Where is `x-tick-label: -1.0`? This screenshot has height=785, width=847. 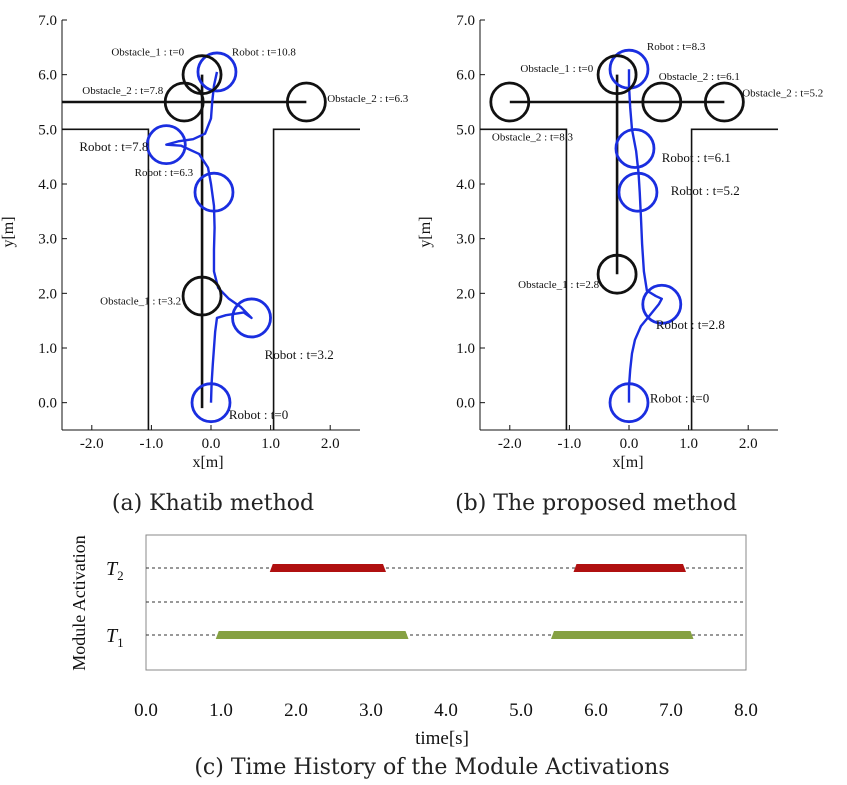 x-tick-label: -1.0 is located at coordinates (152, 444).